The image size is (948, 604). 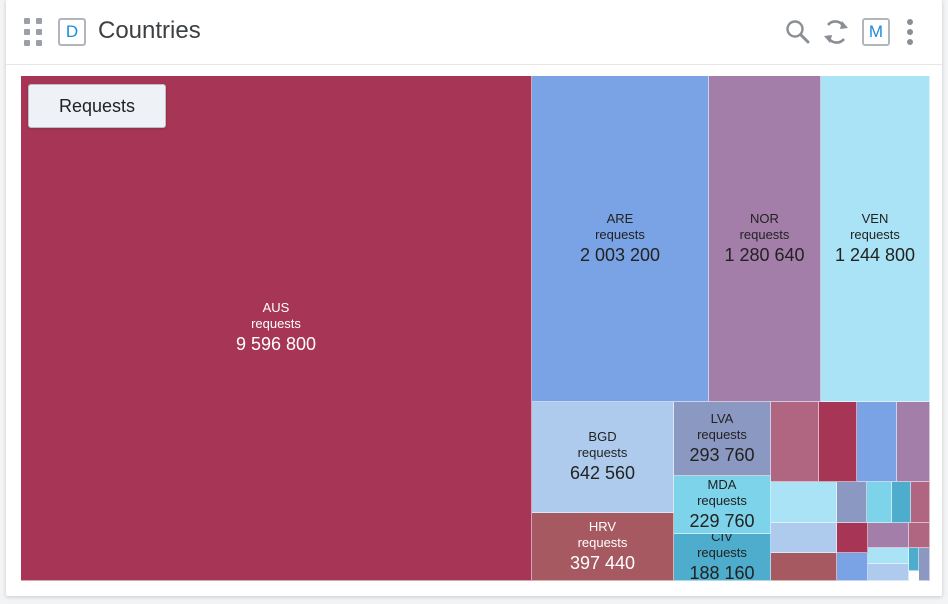 What do you see at coordinates (764, 218) in the screenshot?
I see `cell-code: NOR` at bounding box center [764, 218].